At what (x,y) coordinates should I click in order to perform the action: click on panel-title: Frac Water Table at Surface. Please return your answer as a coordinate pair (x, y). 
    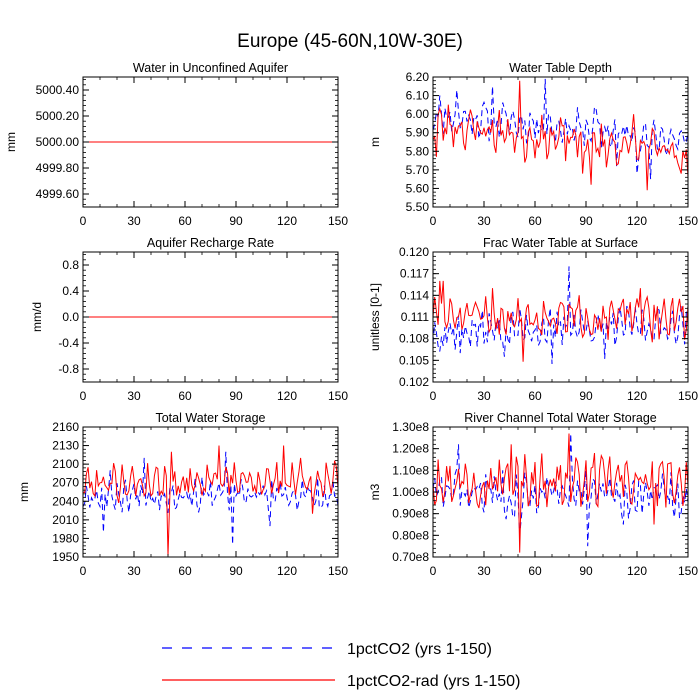
    Looking at the image, I should click on (560, 243).